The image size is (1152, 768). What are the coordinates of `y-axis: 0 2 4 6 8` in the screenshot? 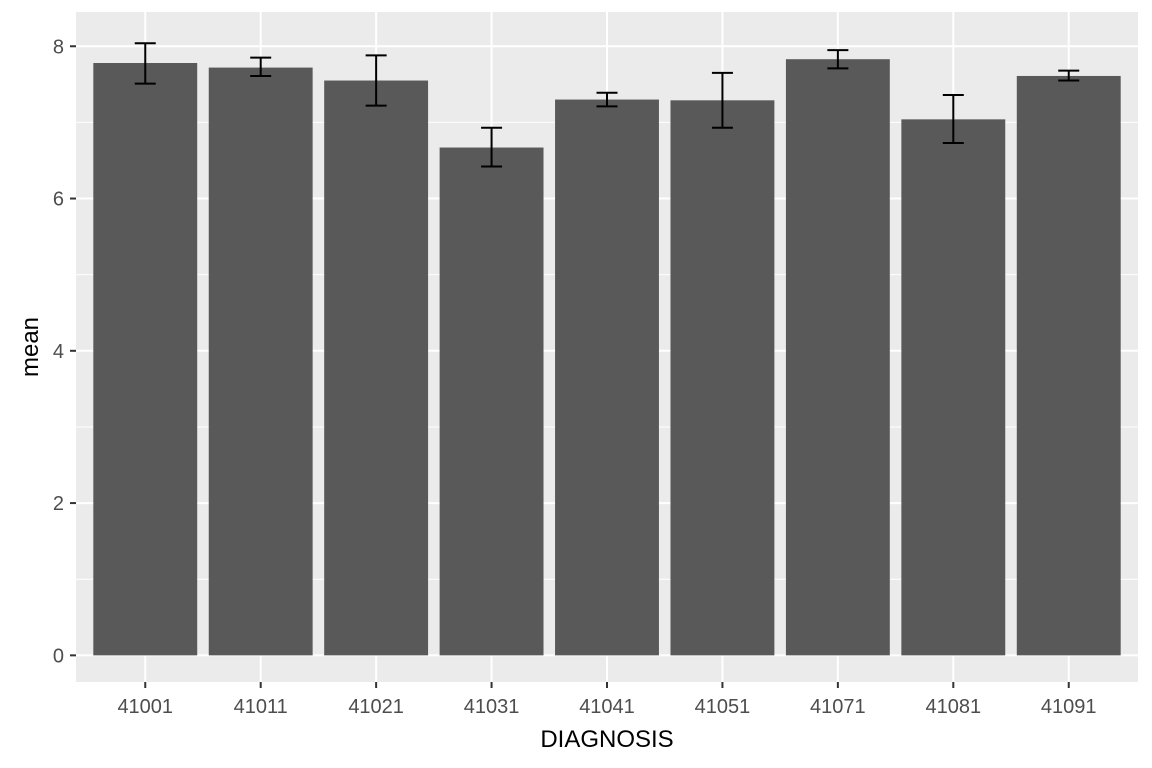 It's located at (64, 351).